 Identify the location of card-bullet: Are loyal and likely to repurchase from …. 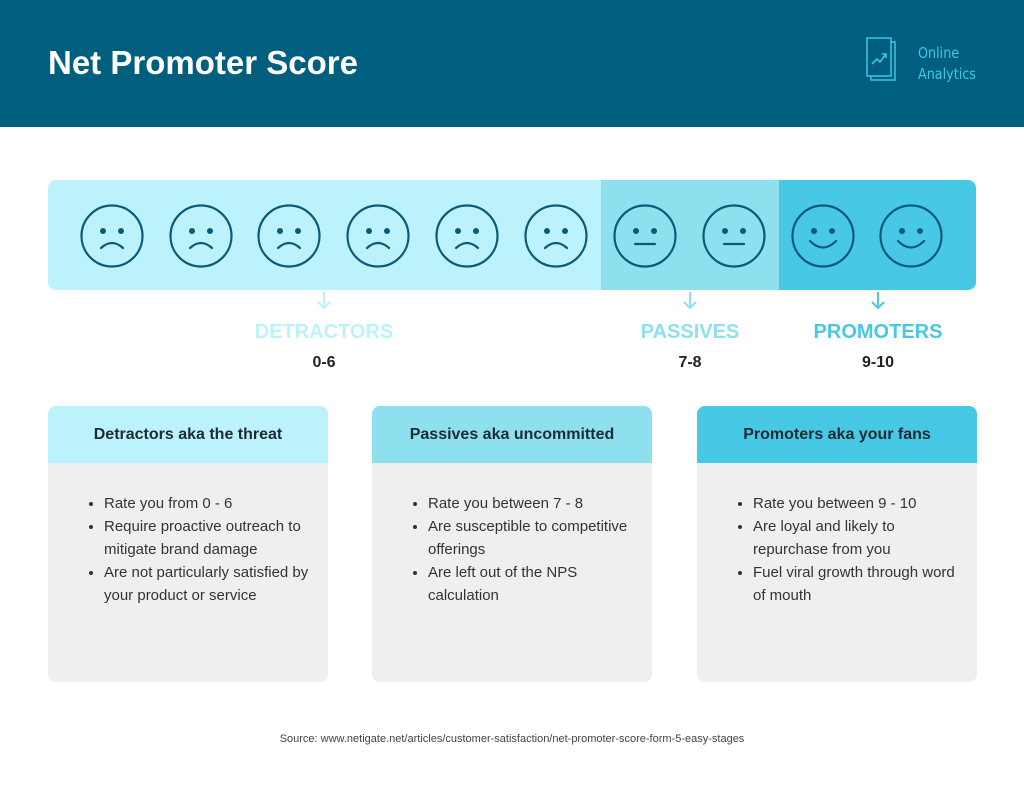
(858, 538).